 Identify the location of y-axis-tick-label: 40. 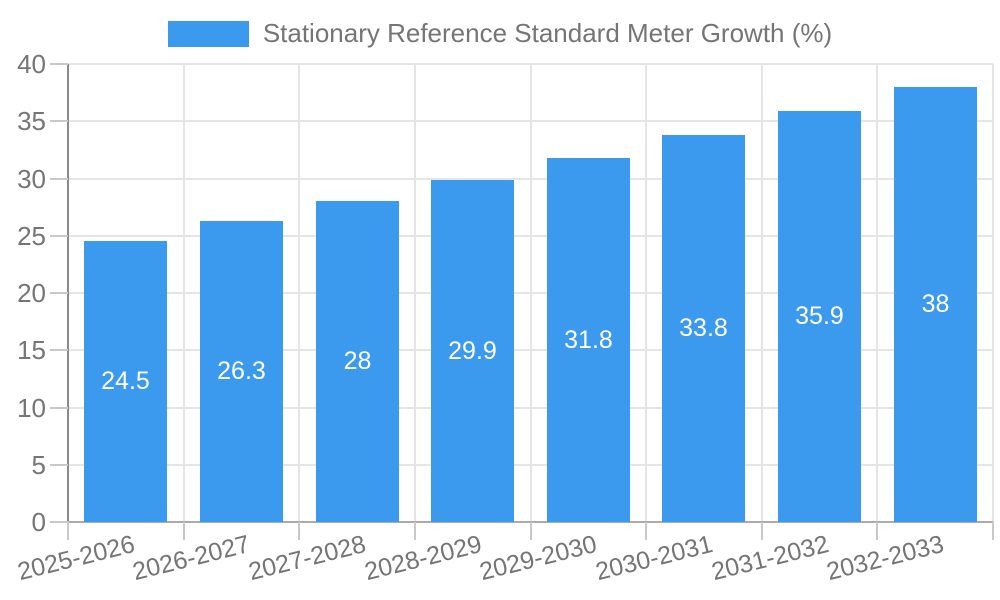
(31, 64).